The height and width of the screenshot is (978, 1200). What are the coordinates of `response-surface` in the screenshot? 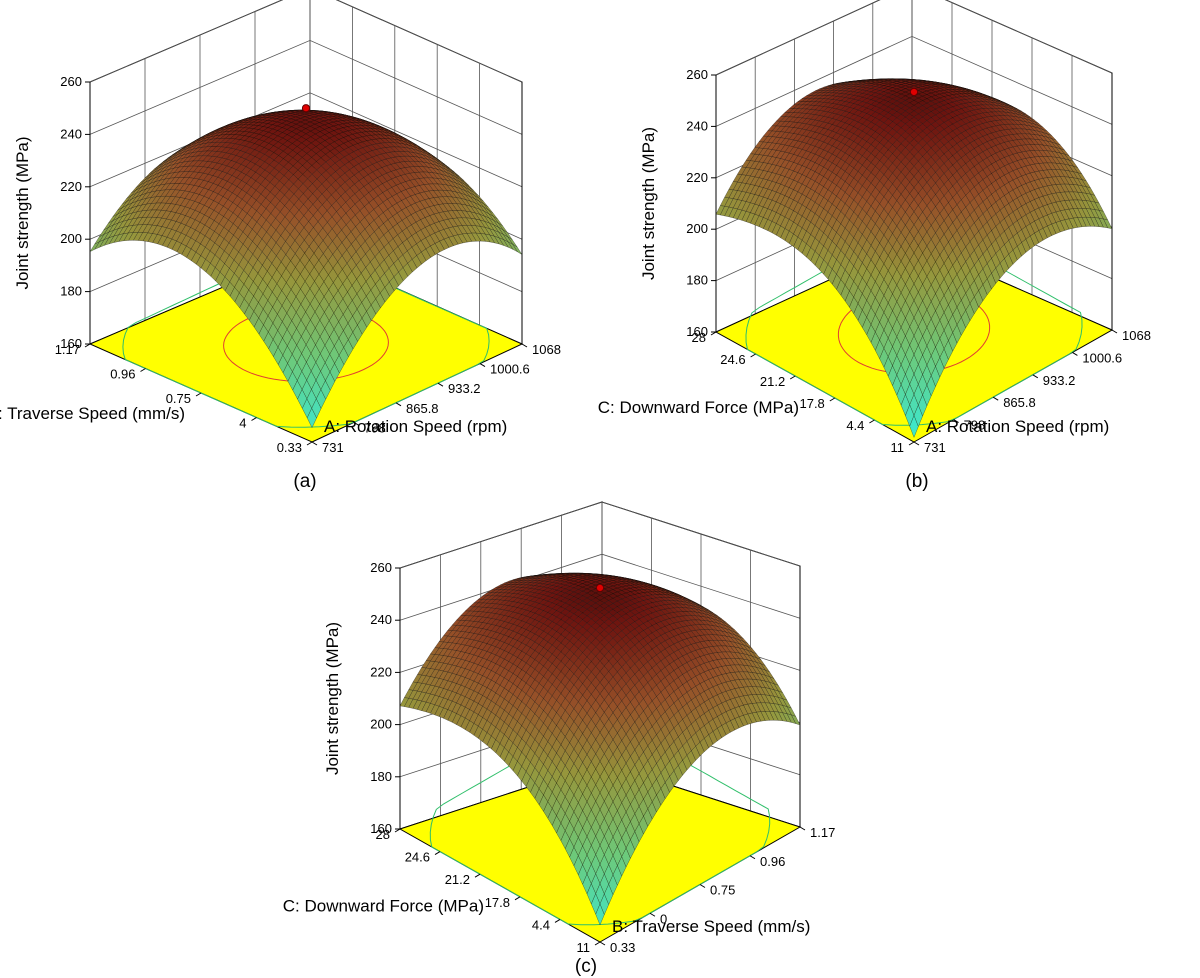 It's located at (306, 269).